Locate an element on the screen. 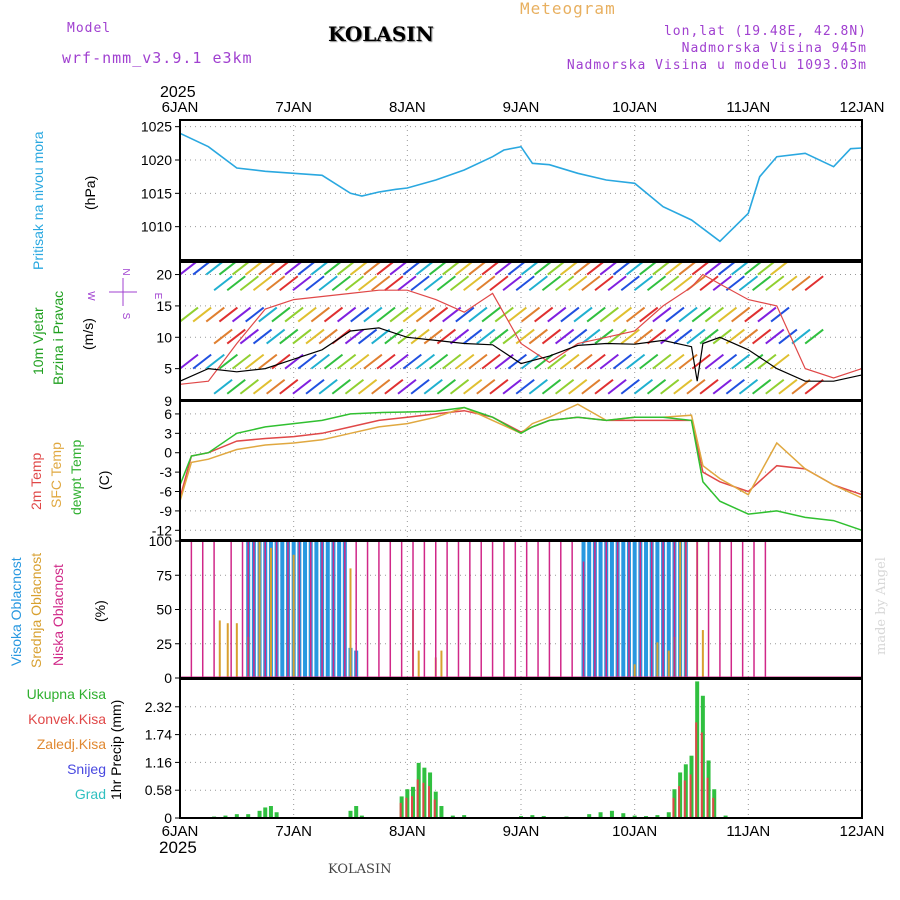 This screenshot has height=900, width=900. legend-conv: Konvek.Kisa is located at coordinates (67, 719).